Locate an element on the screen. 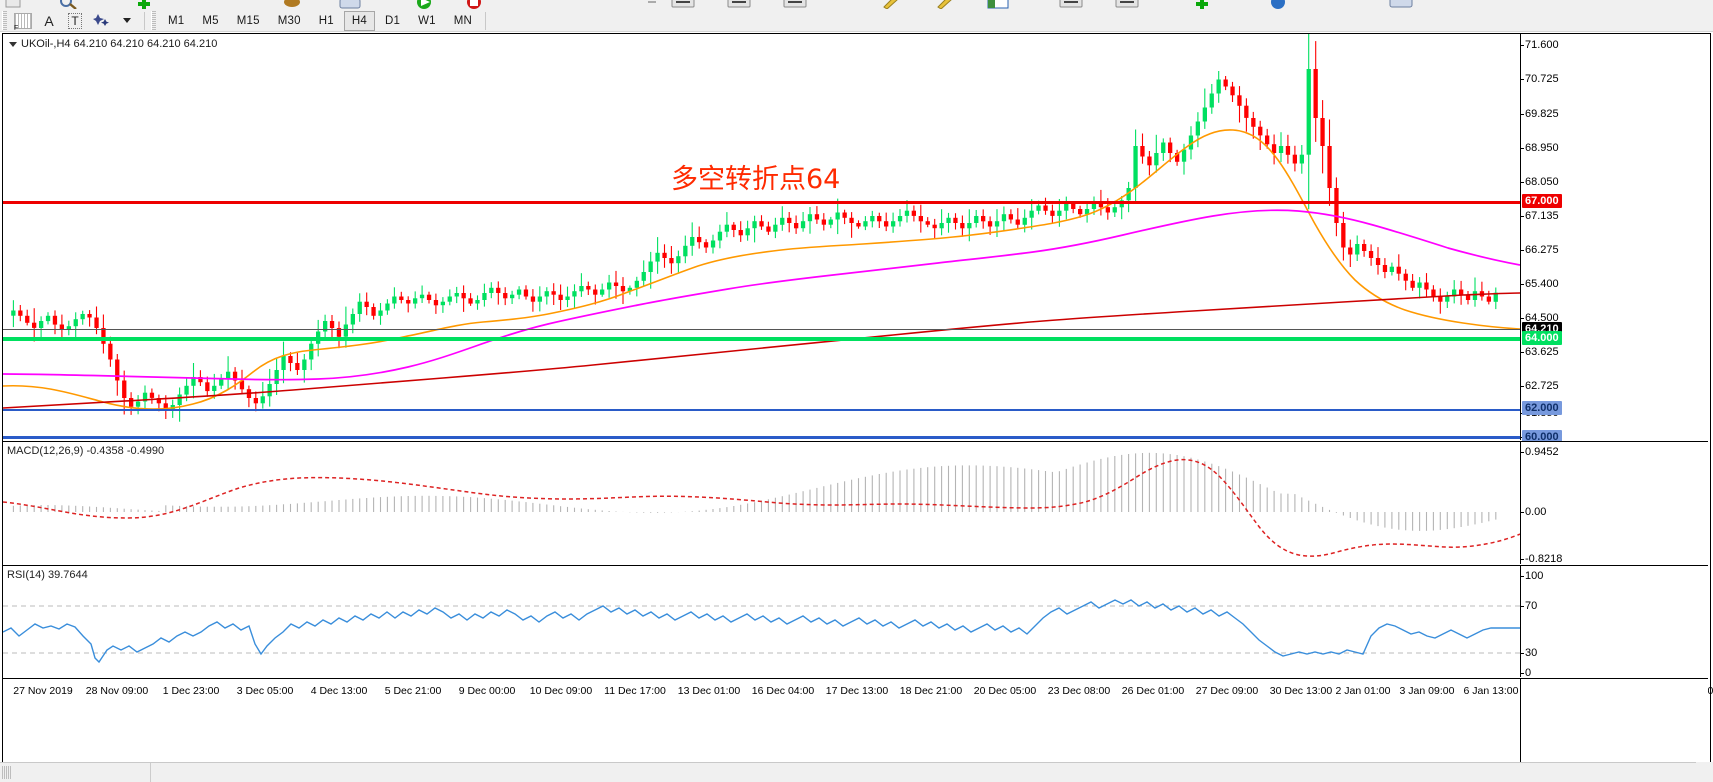  text-tool-label: A is located at coordinates (49, 20).